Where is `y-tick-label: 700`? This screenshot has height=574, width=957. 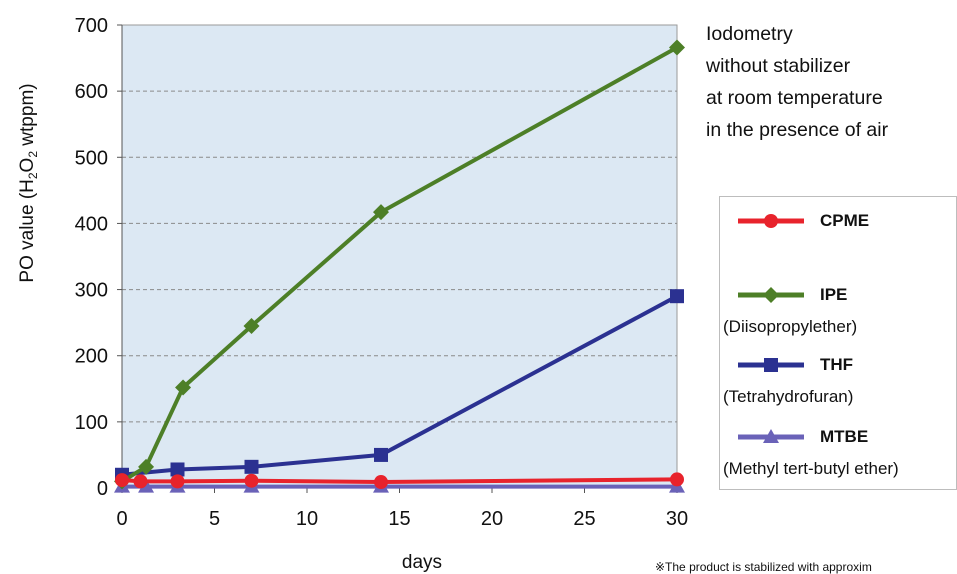 y-tick-label: 700 is located at coordinates (91, 26).